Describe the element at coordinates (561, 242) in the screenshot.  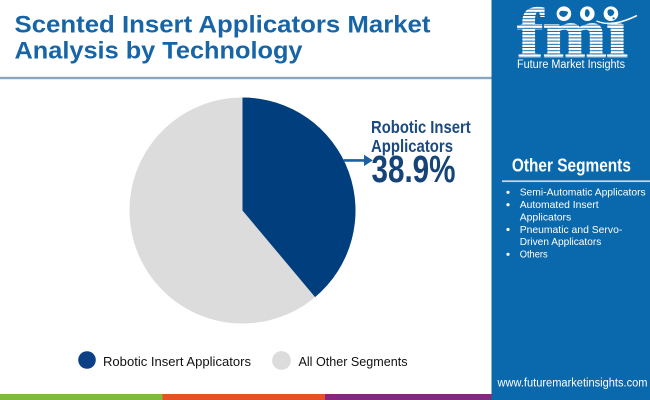
I see `svg-text: Driven Applicators` at that location.